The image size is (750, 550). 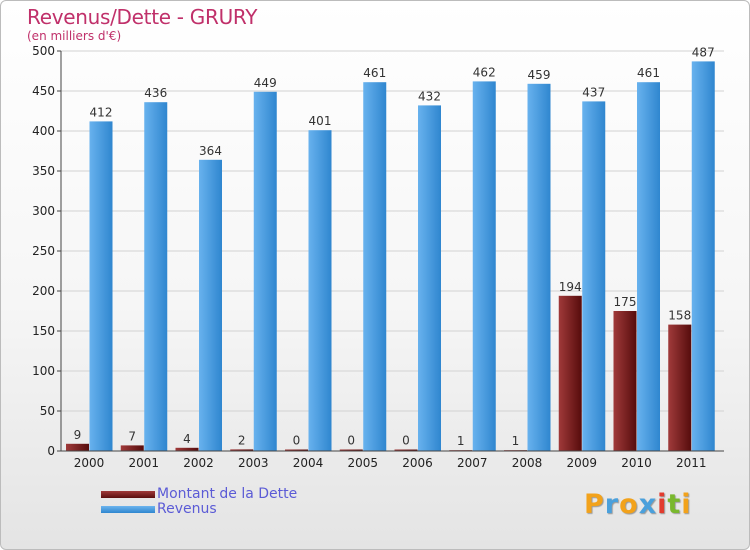 What do you see at coordinates (74, 36) in the screenshot?
I see `chart-subtitle: (en milliers d'€)` at bounding box center [74, 36].